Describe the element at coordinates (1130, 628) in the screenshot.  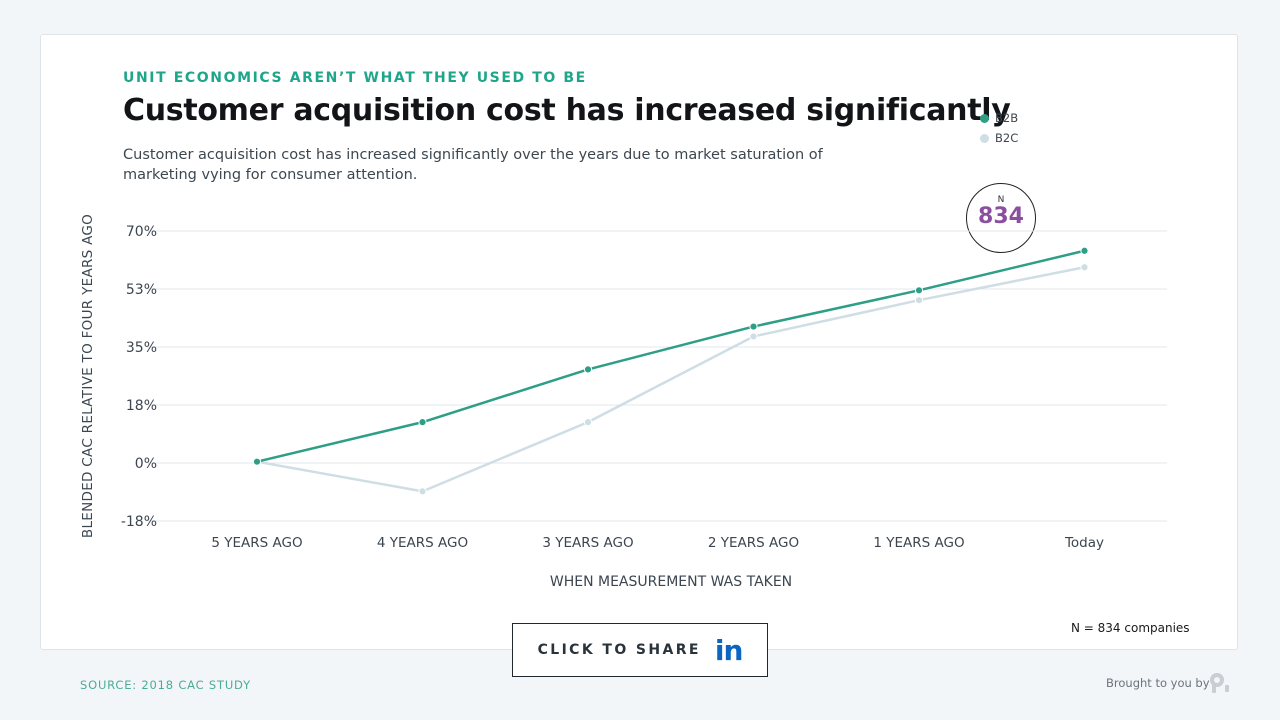
I see `sample-footnote: N = 834 companies` at that location.